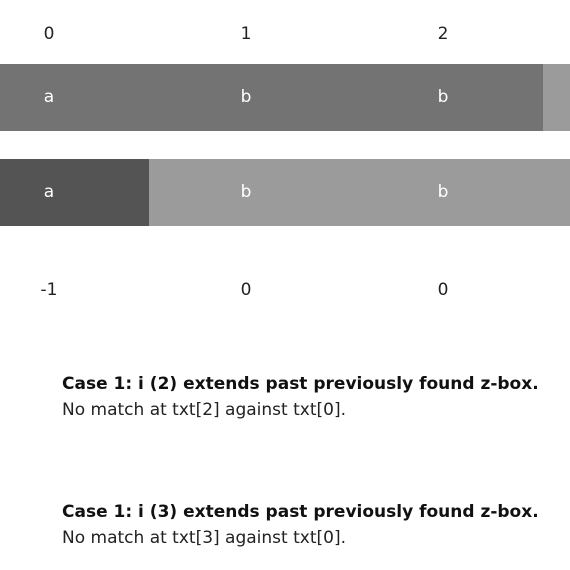 The image size is (570, 570). I want to click on comparison-row: a b b, so click(285, 192).